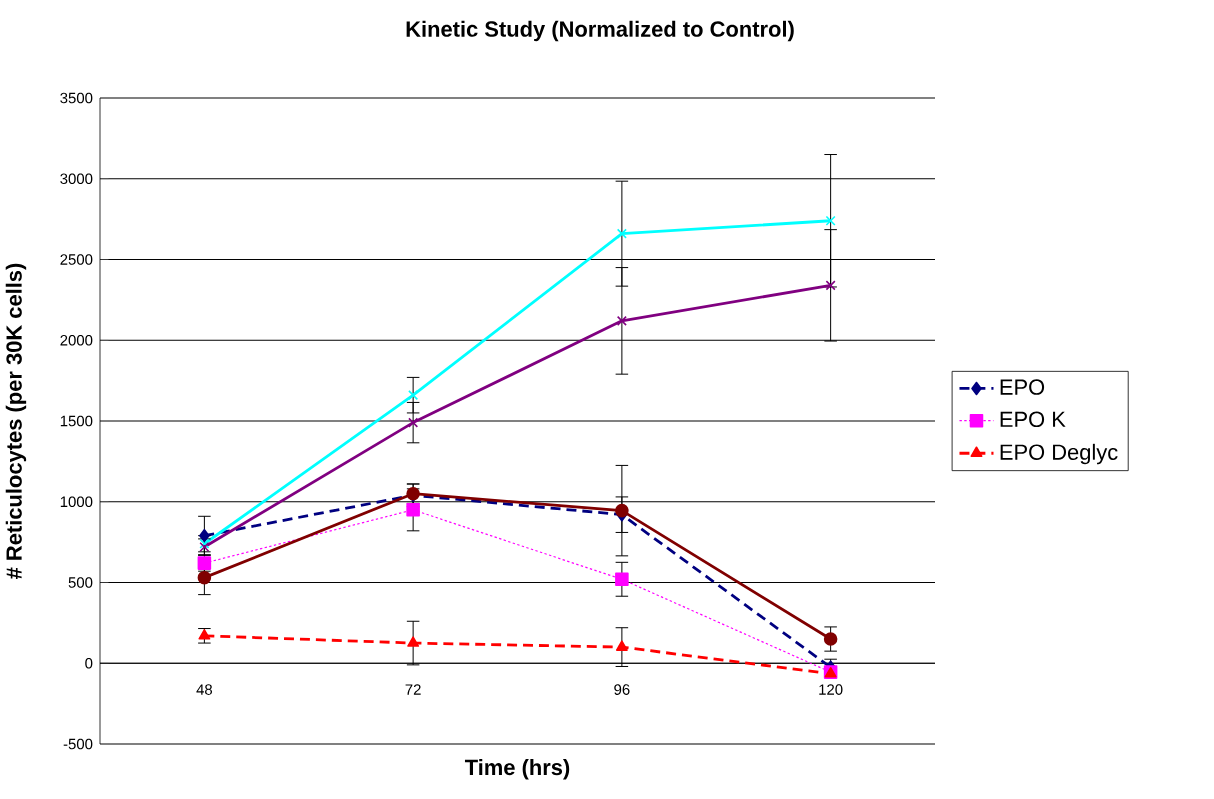 The height and width of the screenshot is (799, 1214). Describe the element at coordinates (204, 689) in the screenshot. I see `x-tick-label: 48` at that location.